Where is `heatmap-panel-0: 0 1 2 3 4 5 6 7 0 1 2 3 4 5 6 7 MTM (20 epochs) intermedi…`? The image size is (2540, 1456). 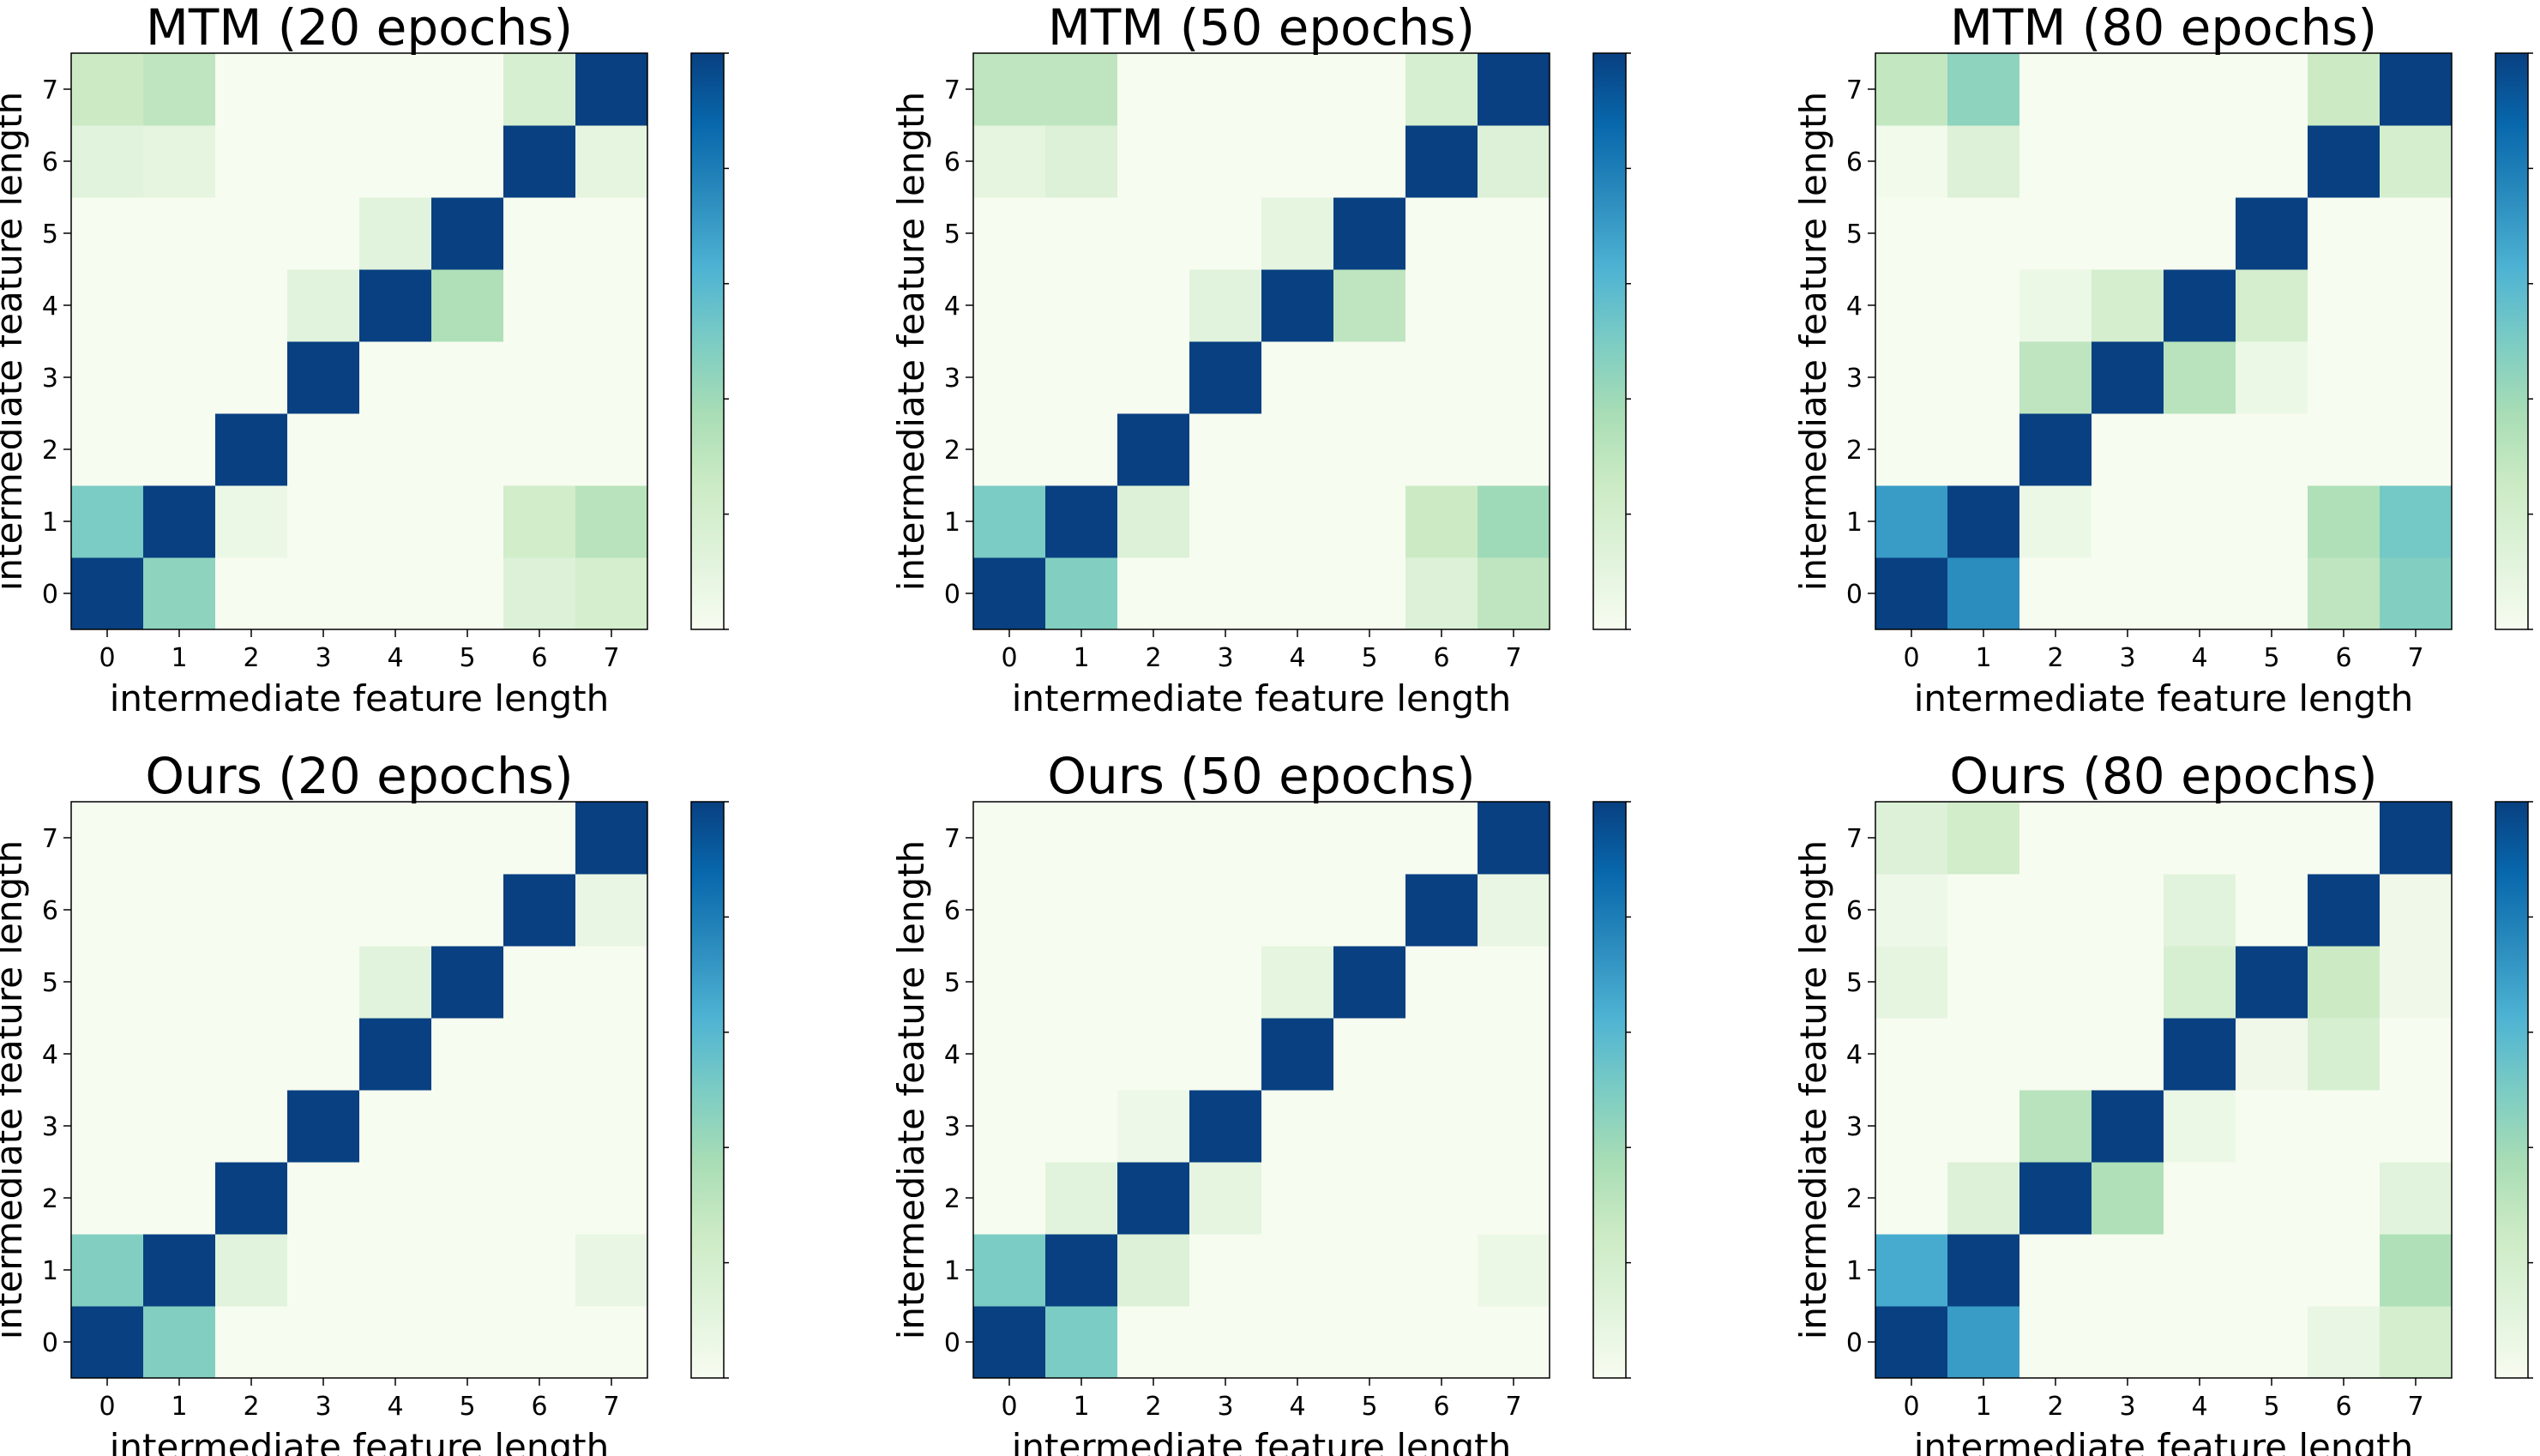
heatmap-panel-0: 0 1 2 3 4 5 6 7 0 1 2 3 4 5 6 7 MTM (20 epochs) intermedi… is located at coordinates (364, 359).